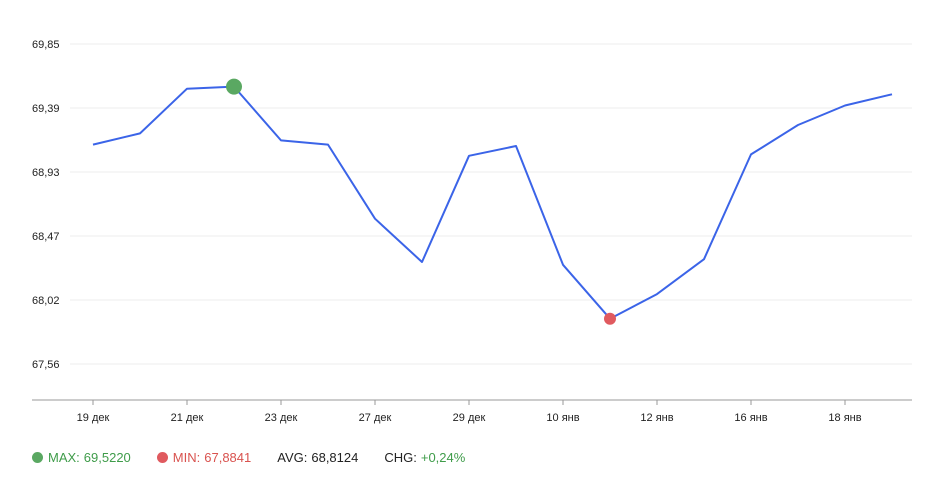 The image size is (947, 493). Describe the element at coordinates (400, 457) in the screenshot. I see `chg-label: CHG:` at that location.